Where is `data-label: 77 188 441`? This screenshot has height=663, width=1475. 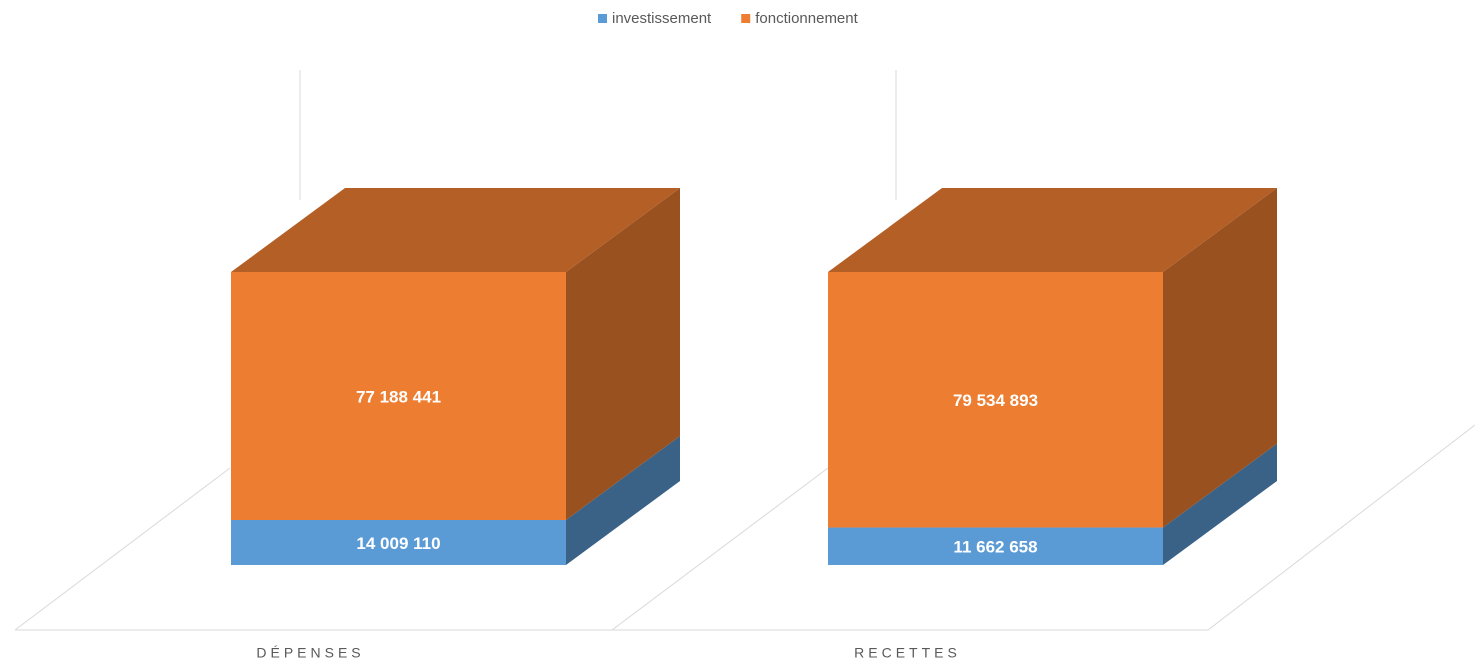
data-label: 77 188 441 is located at coordinates (398, 396).